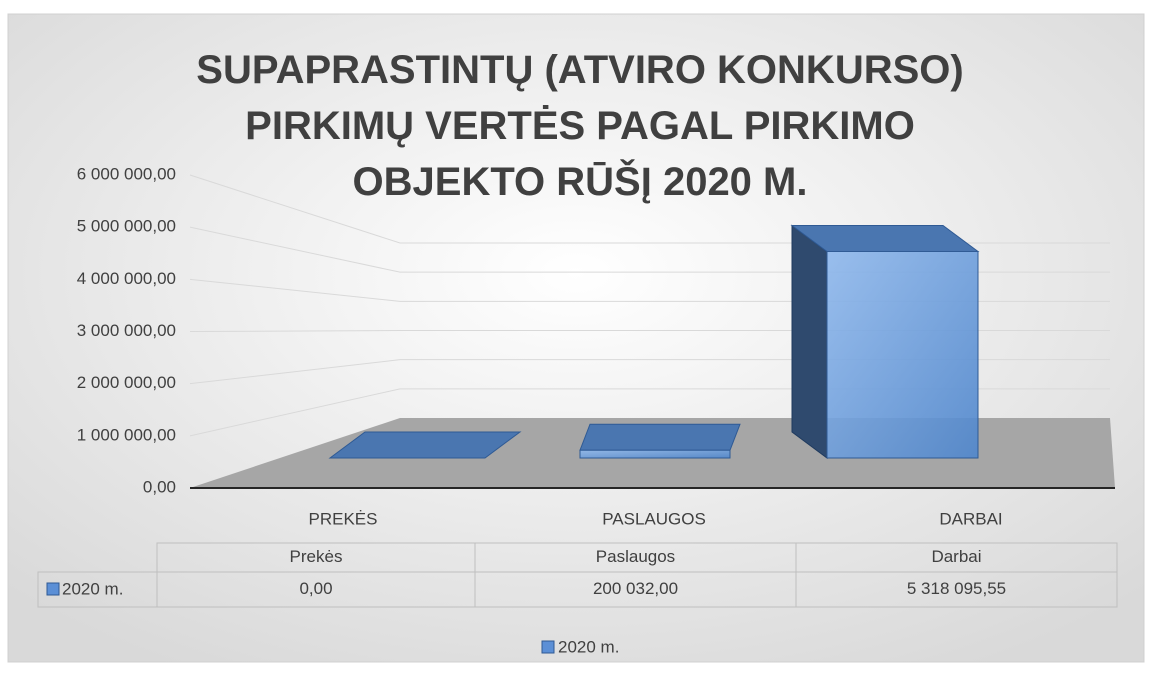 The height and width of the screenshot is (677, 1152). I want to click on x-tick-label: PREKĖS, so click(343, 518).